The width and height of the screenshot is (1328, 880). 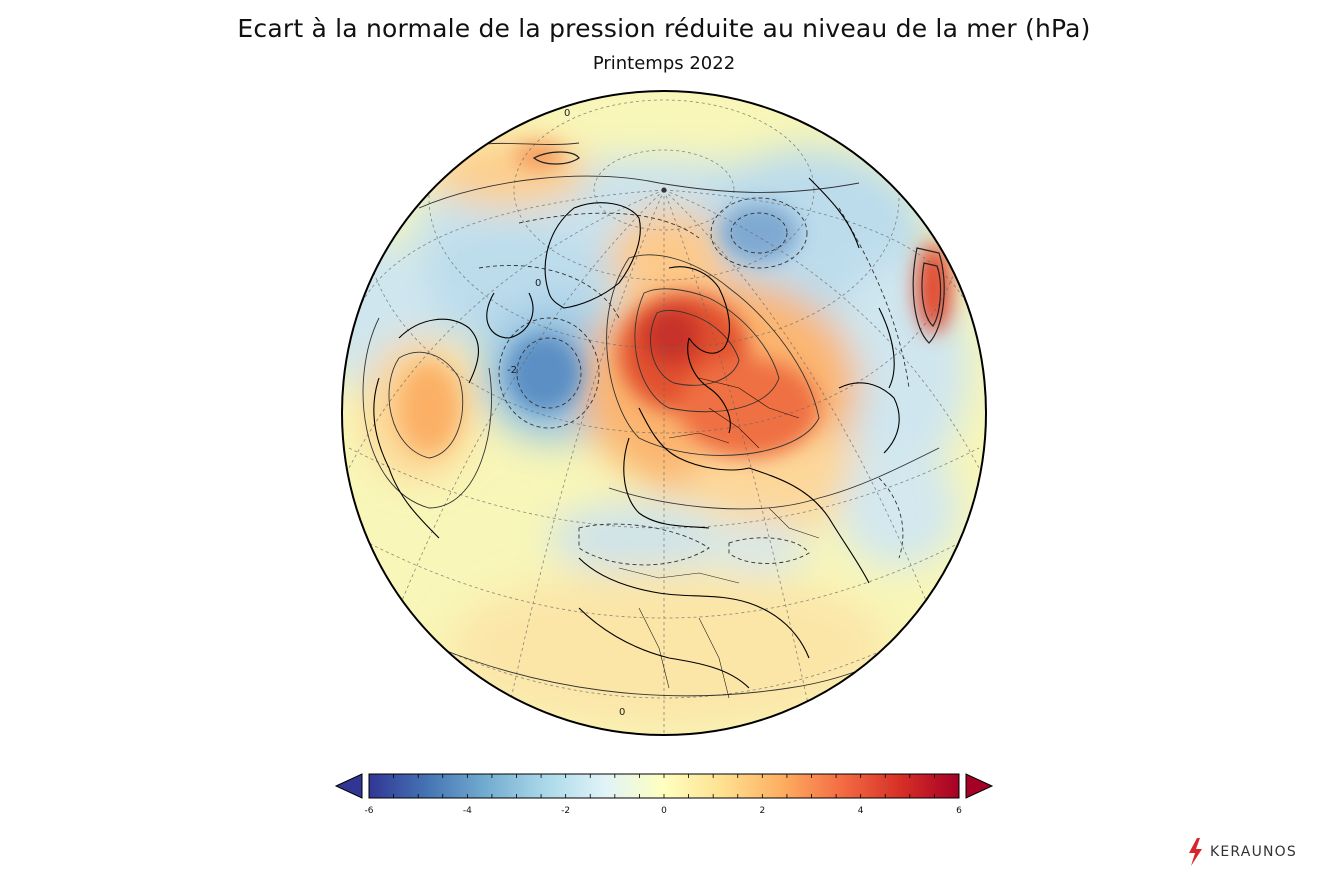 What do you see at coordinates (664, 811) in the screenshot?
I see `colorbar-tick-label: 0` at bounding box center [664, 811].